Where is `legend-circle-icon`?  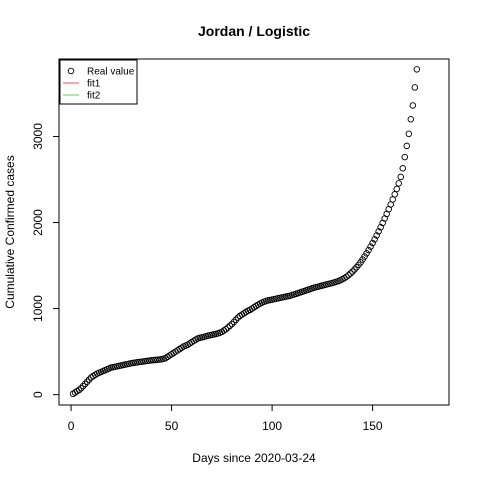
legend-circle-icon is located at coordinates (71, 71).